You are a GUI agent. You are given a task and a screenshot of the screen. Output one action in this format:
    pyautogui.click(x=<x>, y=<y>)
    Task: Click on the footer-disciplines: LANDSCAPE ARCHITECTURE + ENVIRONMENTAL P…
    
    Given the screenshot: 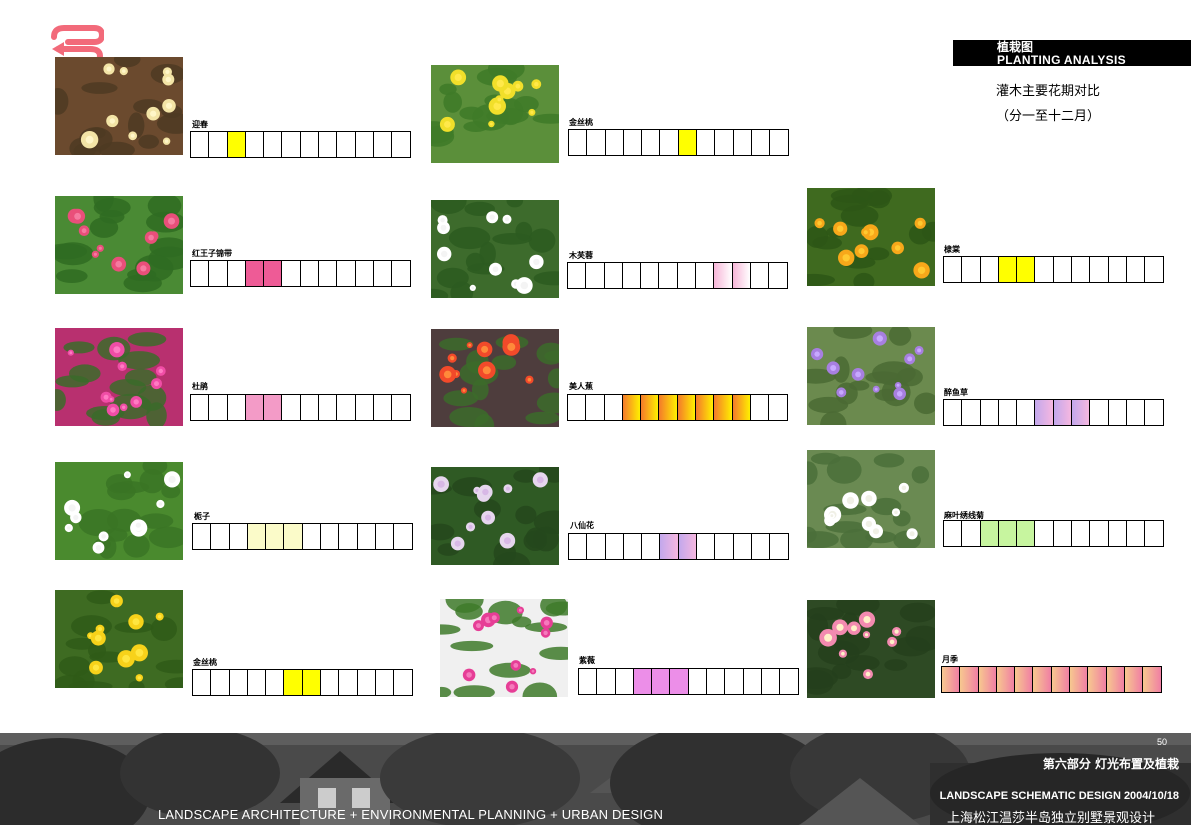 What is the action you would take?
    pyautogui.click(x=411, y=814)
    